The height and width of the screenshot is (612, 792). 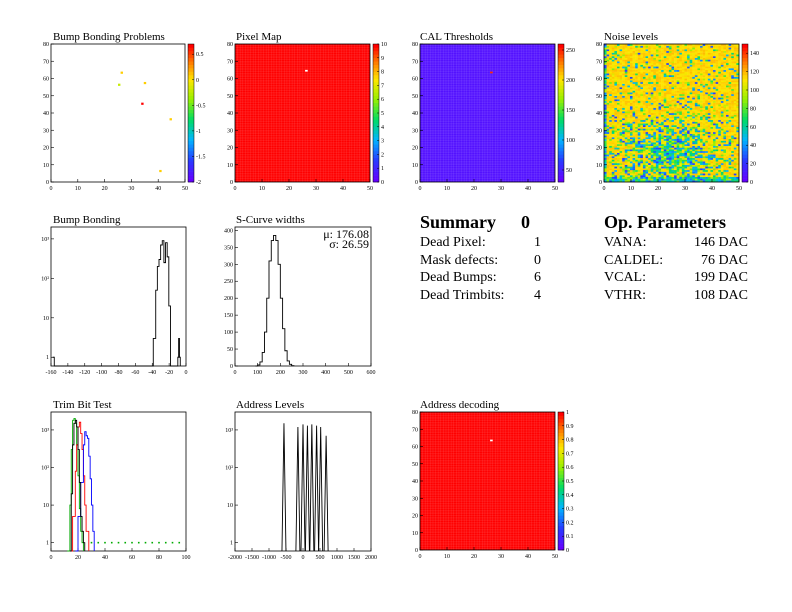 What do you see at coordinates (280, 373) in the screenshot?
I see `x-tick-label: 200` at bounding box center [280, 373].